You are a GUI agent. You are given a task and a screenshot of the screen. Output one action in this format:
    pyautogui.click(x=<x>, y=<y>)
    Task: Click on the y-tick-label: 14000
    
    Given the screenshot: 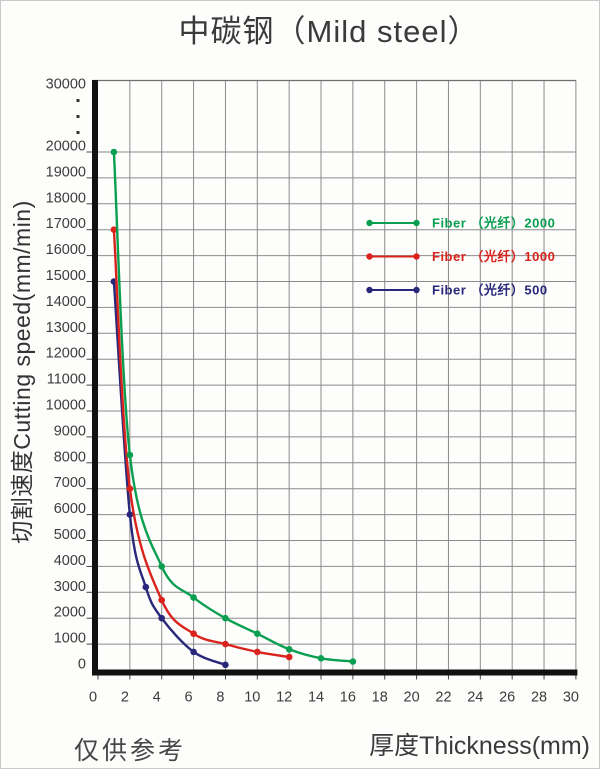 What is the action you would take?
    pyautogui.click(x=66, y=302)
    